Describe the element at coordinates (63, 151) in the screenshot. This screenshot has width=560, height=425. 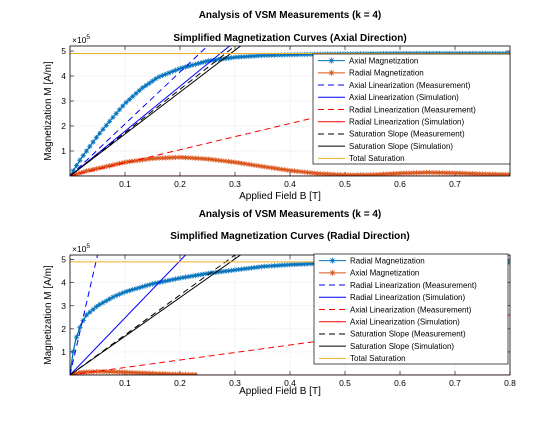
I see `y-tick-label: 1` at that location.